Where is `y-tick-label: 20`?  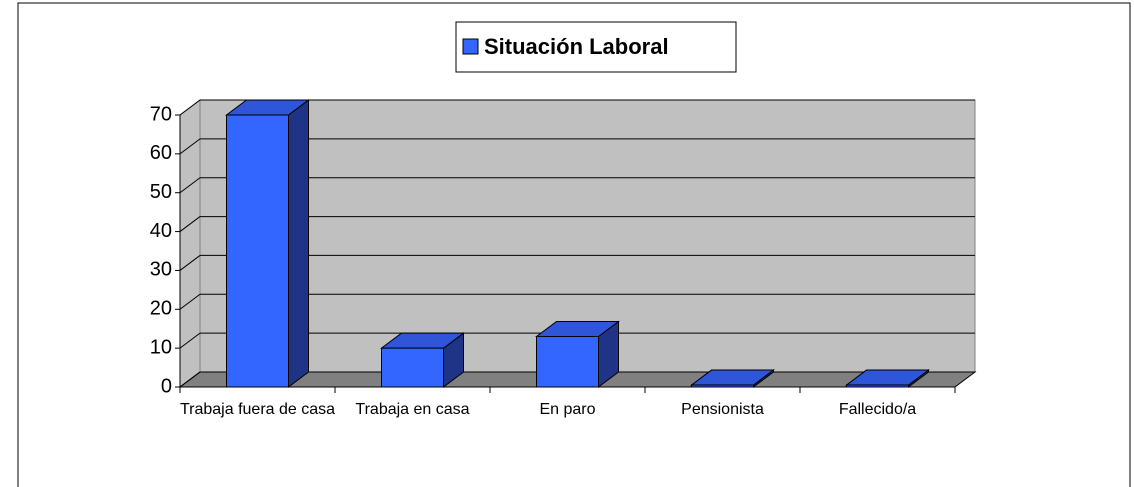 y-tick-label: 20 is located at coordinates (161, 309).